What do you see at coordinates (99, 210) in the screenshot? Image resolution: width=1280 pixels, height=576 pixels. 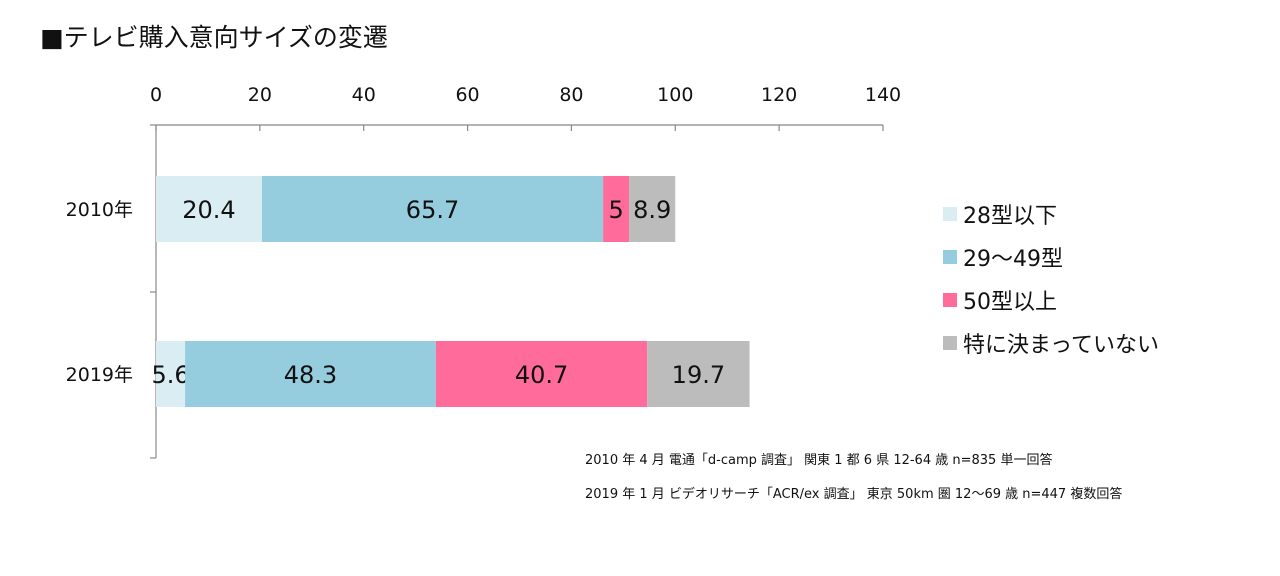 I see `category-label: 2010年` at bounding box center [99, 210].